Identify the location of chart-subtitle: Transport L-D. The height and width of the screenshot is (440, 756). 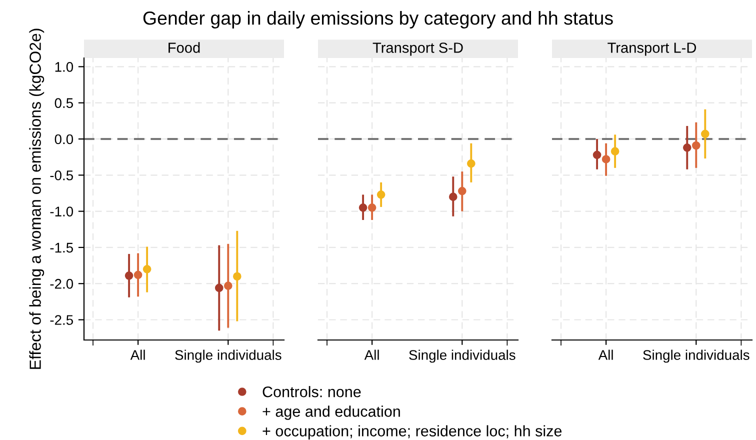
(652, 49).